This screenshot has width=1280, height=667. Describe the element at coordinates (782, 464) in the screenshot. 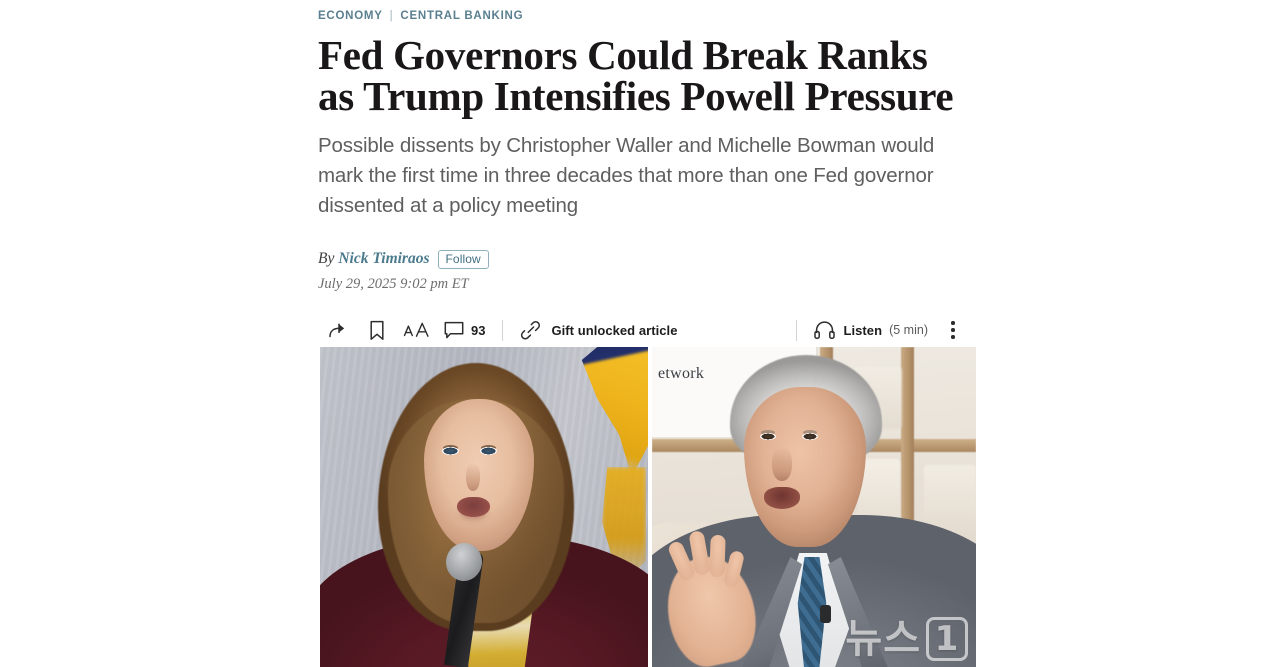

I see `nose-right` at that location.